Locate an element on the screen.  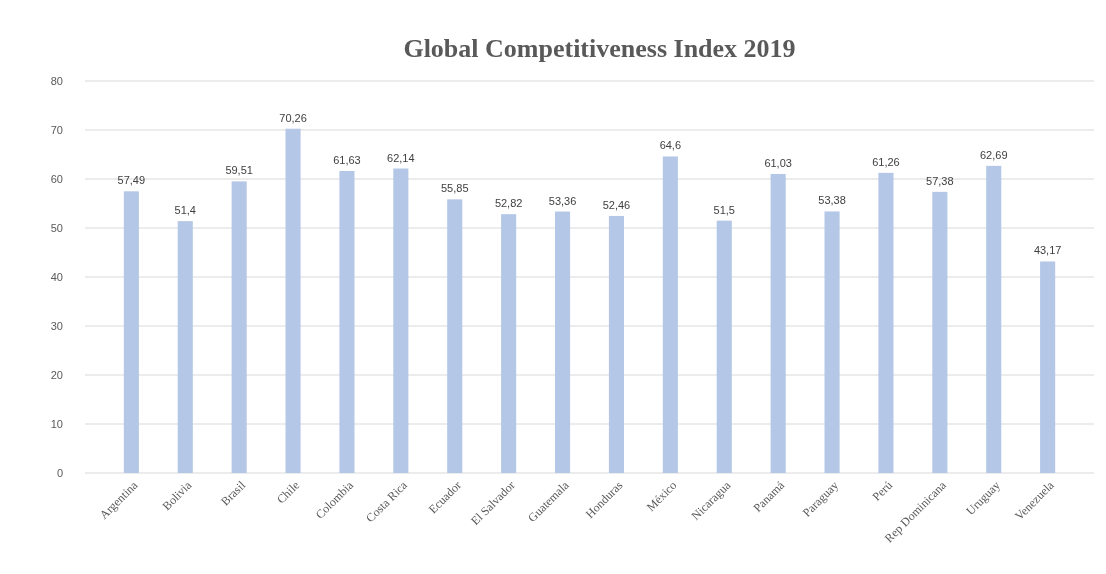
data-label: 52,46 is located at coordinates (616, 204).